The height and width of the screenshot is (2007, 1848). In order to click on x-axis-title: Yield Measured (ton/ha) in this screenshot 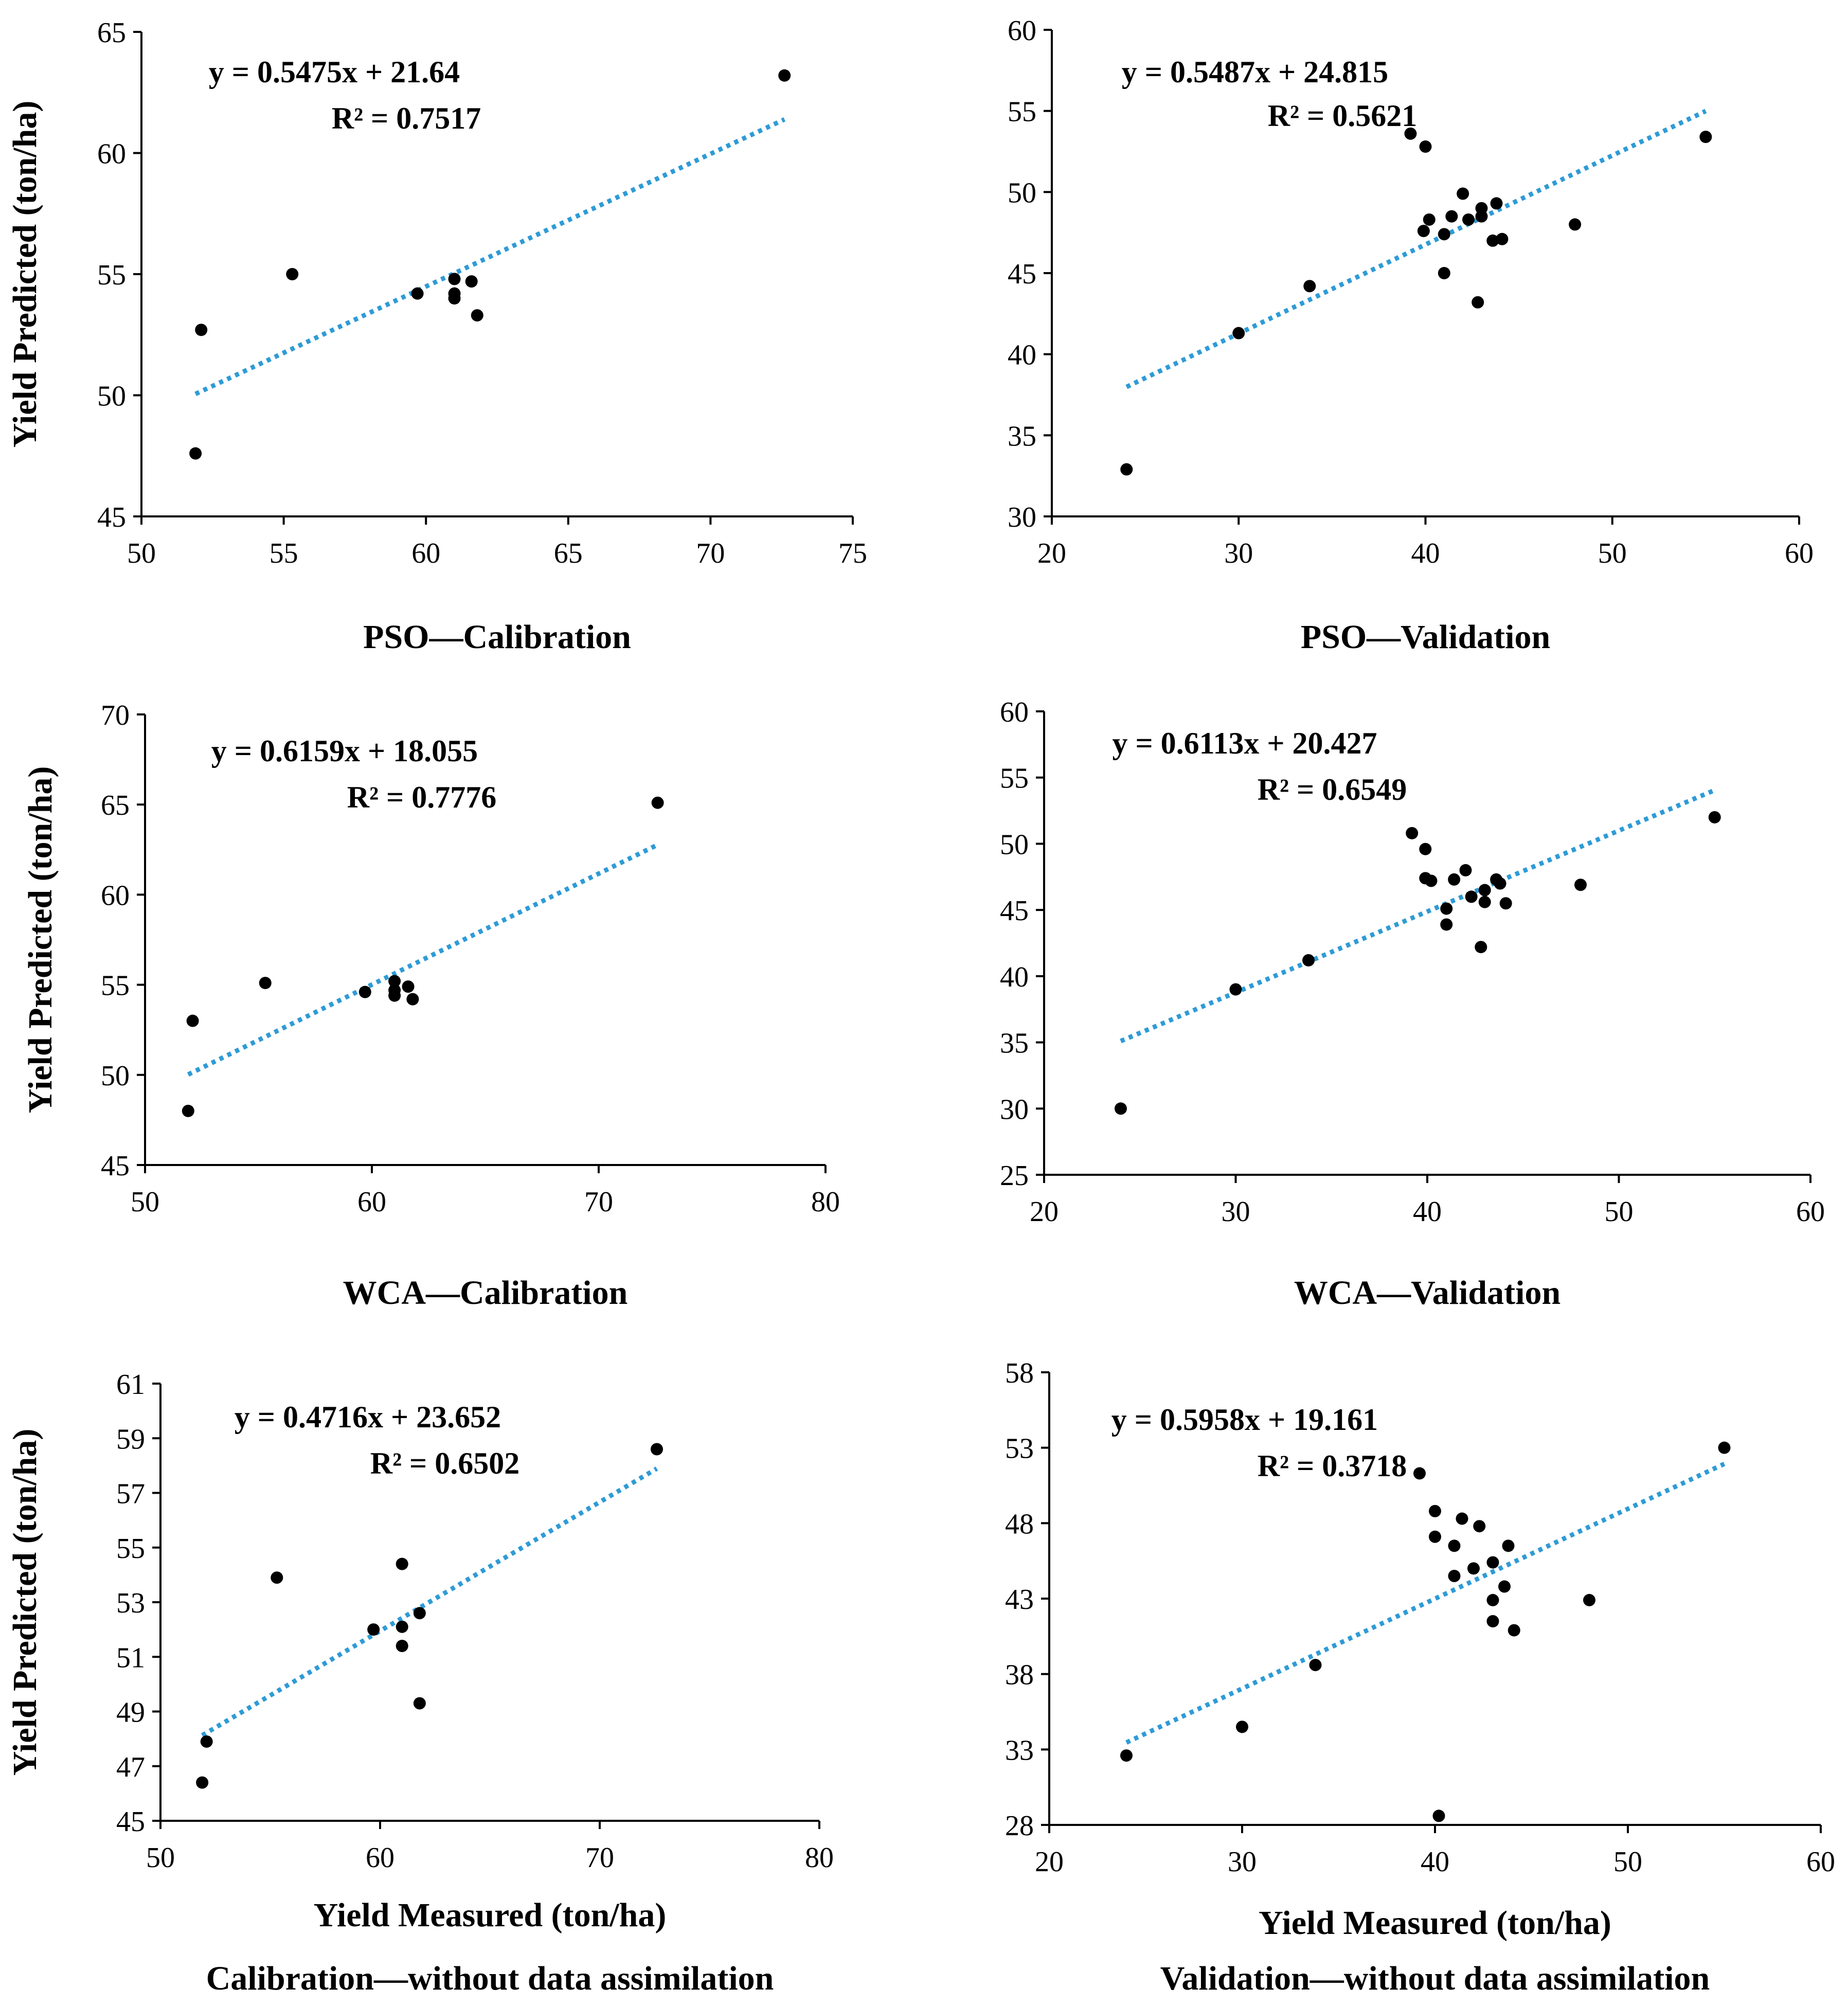, I will do `click(491, 1915)`.